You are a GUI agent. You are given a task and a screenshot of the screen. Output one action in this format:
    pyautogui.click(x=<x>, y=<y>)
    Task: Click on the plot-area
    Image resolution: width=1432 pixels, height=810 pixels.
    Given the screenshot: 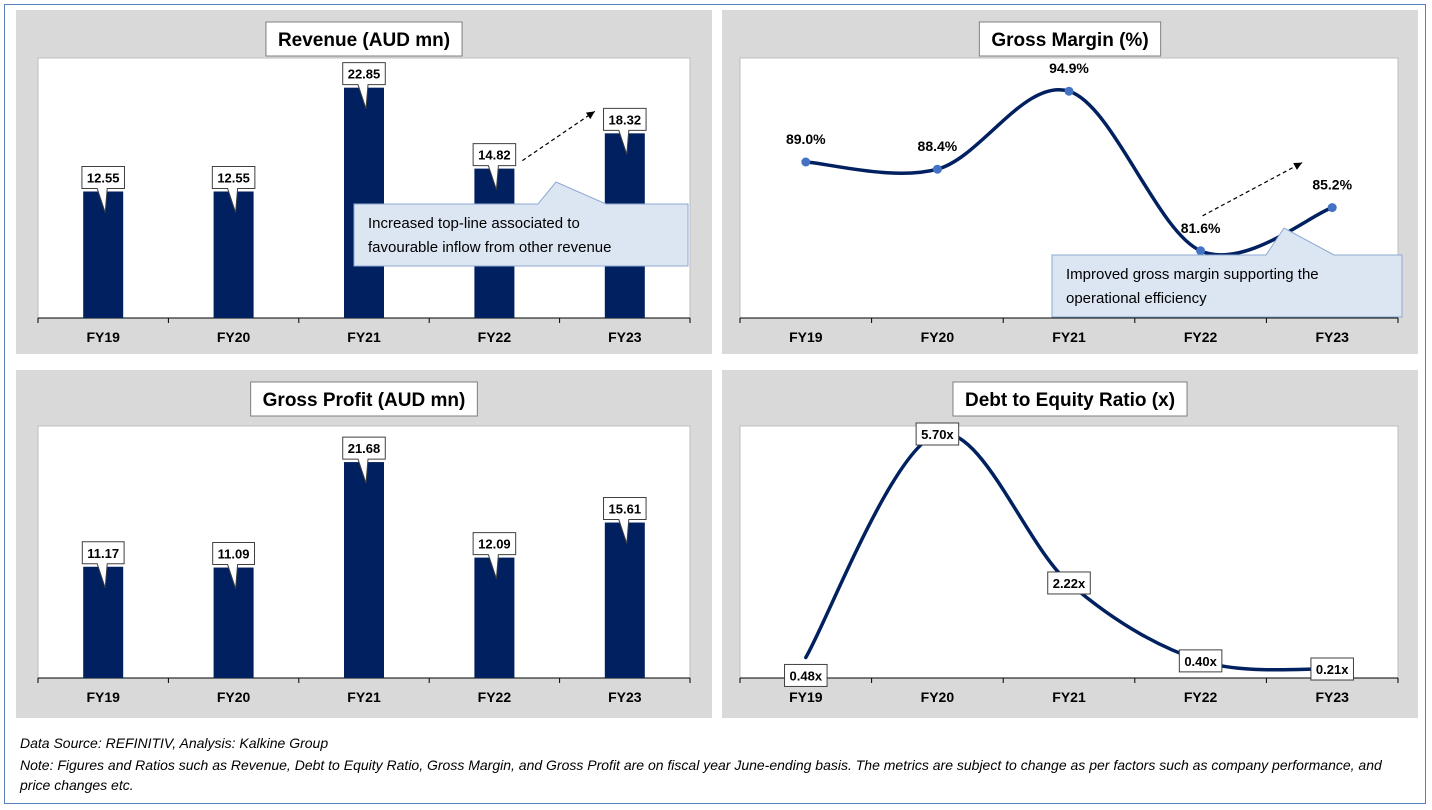 What is the action you would take?
    pyautogui.click(x=1069, y=552)
    